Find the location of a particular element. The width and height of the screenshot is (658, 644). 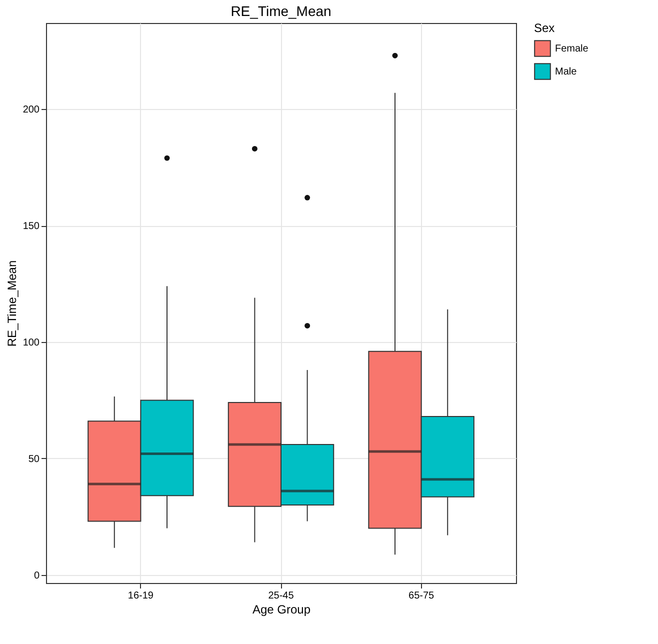

y-tick-label: 200 is located at coordinates (31, 110).